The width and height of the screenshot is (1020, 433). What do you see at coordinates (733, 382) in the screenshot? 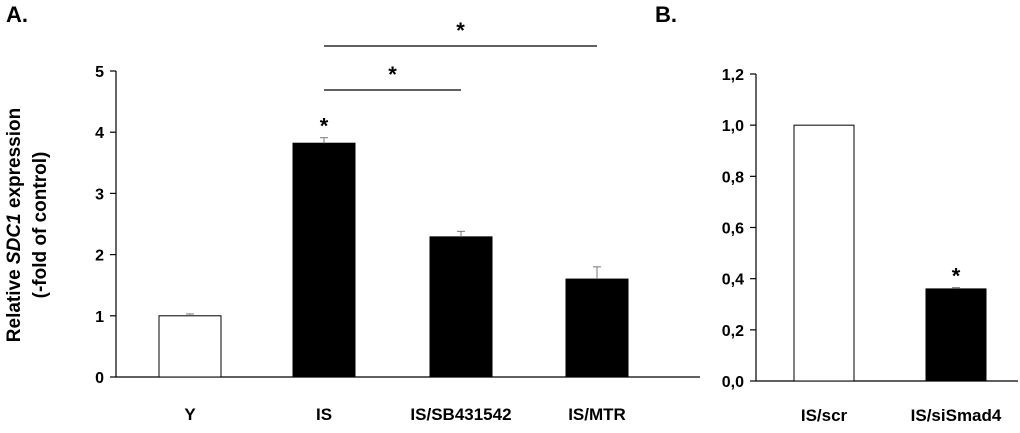
I see `y-tick-label: 0,0` at bounding box center [733, 382].